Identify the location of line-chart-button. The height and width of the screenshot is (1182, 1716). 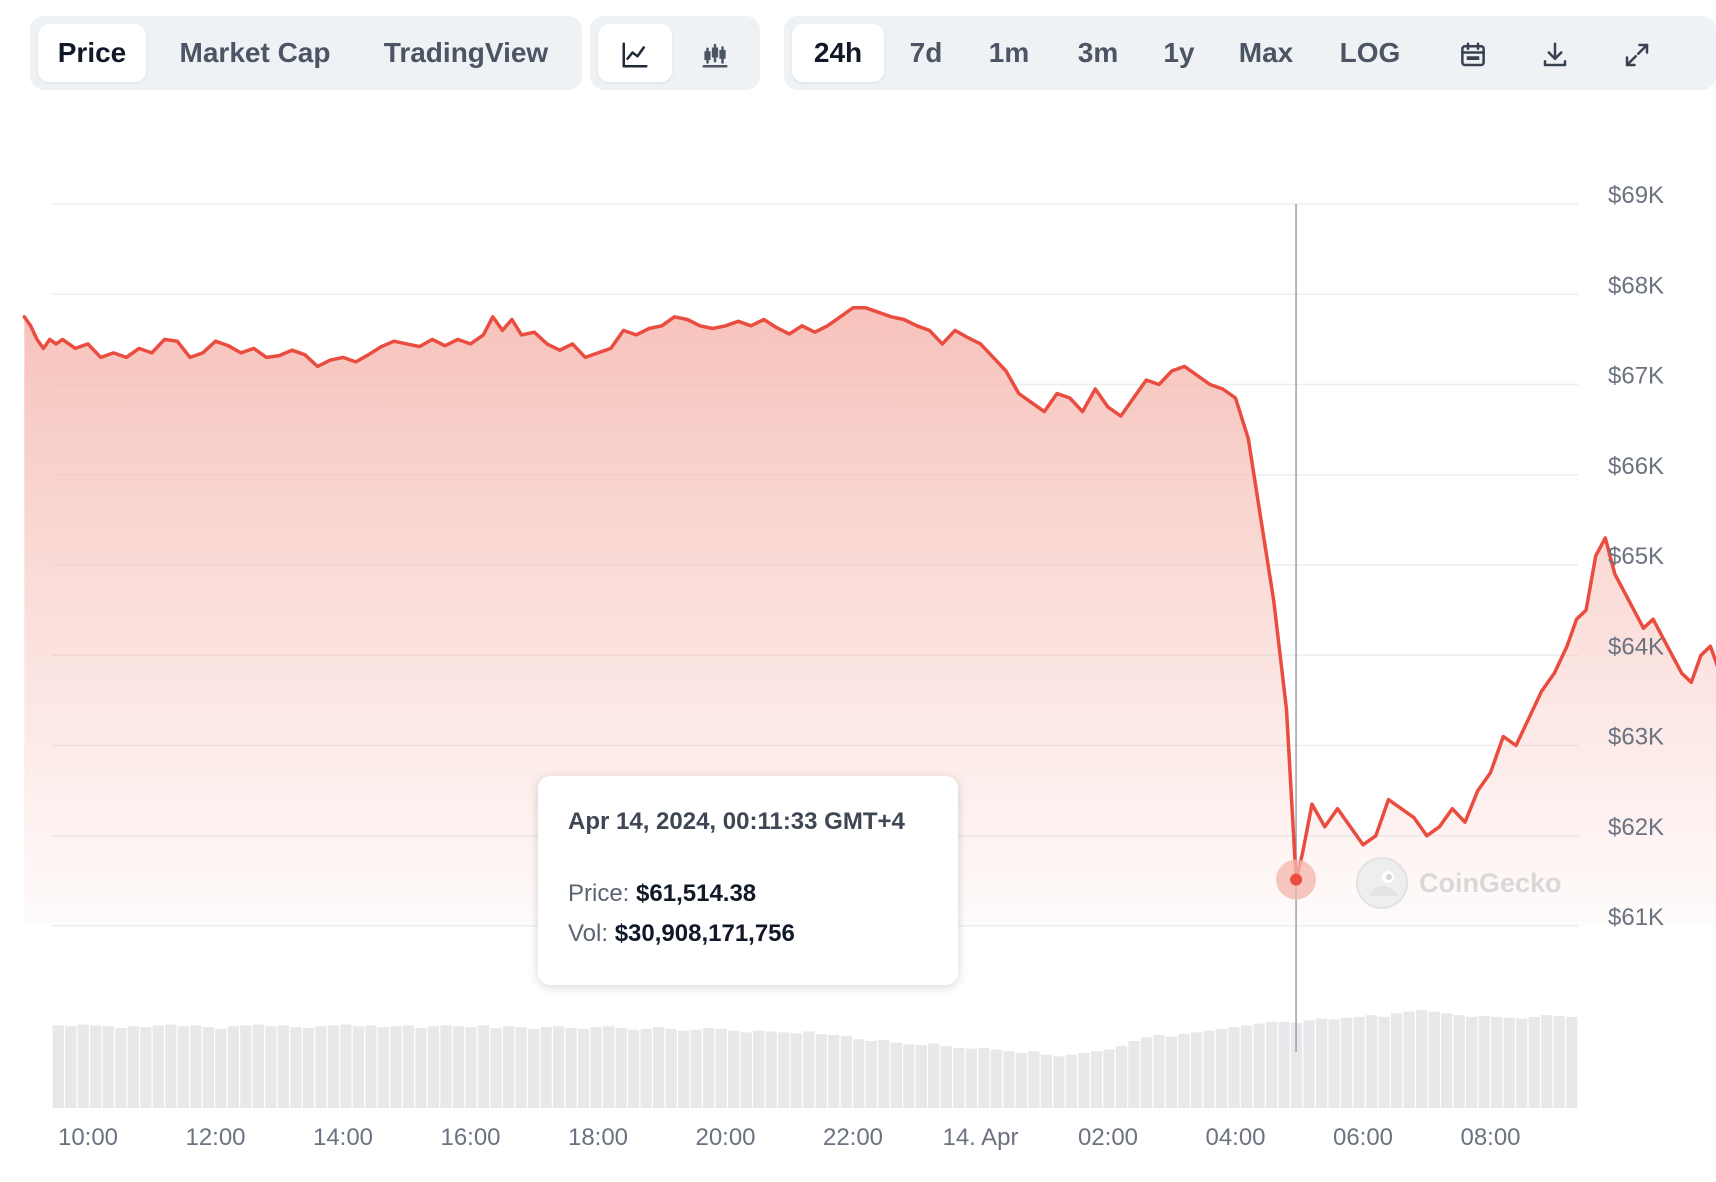
(635, 53).